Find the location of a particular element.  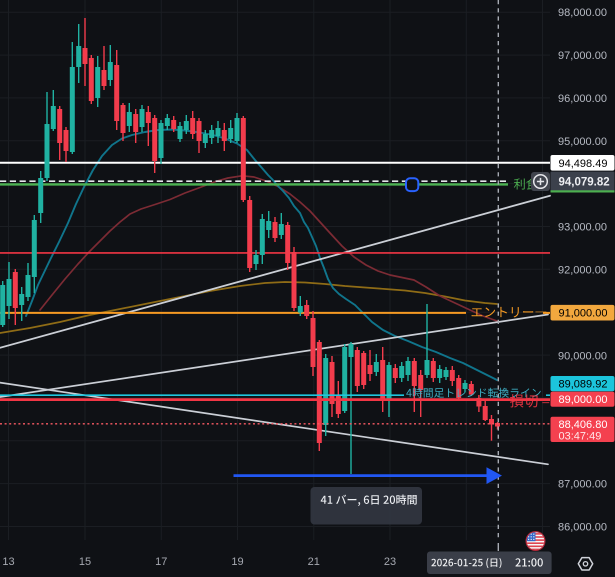

svg-text: 90,000.00 is located at coordinates (582, 356).